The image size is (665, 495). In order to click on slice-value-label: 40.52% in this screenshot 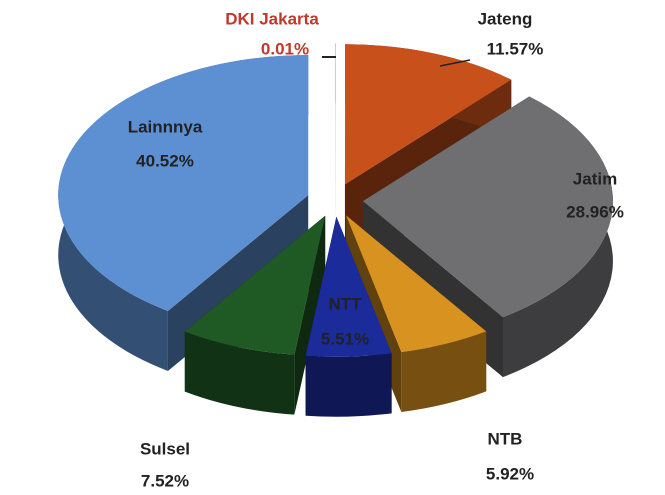, I will do `click(165, 160)`.